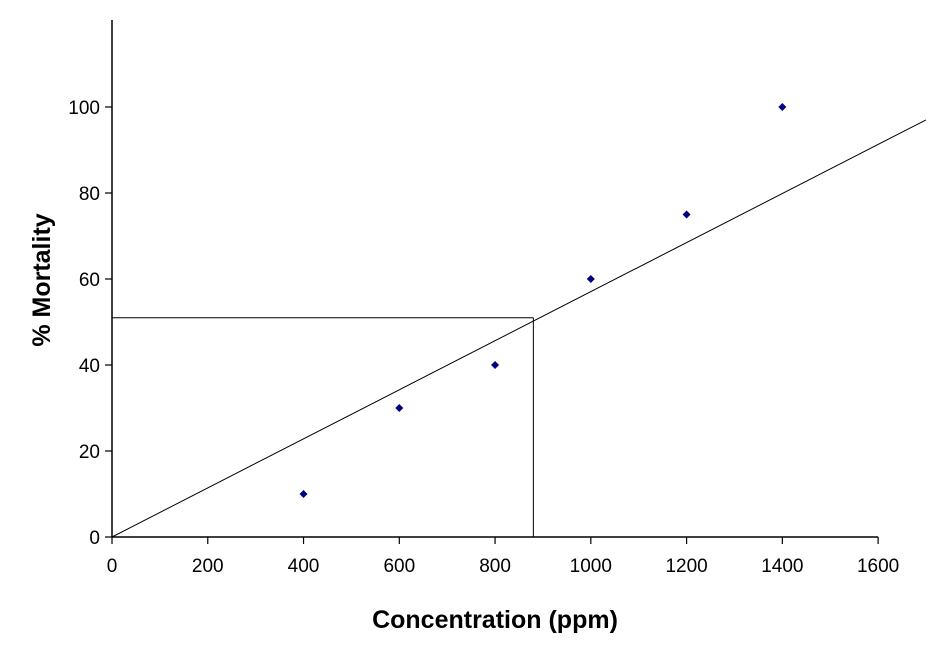 The height and width of the screenshot is (659, 950). I want to click on y-axis-title: % Mortality, so click(42, 279).